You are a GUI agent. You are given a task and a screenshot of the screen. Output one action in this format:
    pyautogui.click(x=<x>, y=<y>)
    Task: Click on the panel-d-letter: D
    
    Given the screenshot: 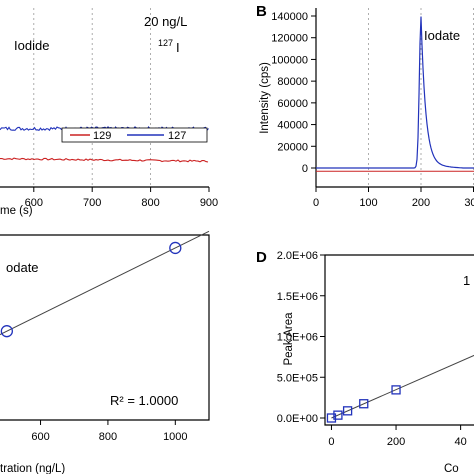 What is the action you would take?
    pyautogui.click(x=261, y=257)
    